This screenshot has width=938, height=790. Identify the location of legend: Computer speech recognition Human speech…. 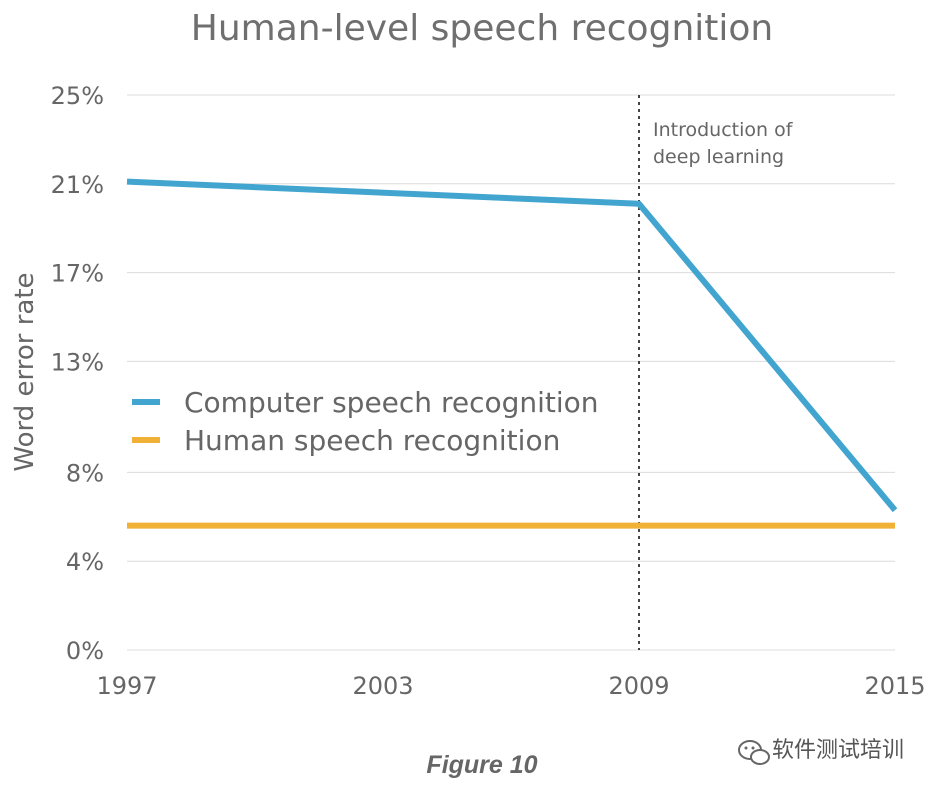
(365, 421).